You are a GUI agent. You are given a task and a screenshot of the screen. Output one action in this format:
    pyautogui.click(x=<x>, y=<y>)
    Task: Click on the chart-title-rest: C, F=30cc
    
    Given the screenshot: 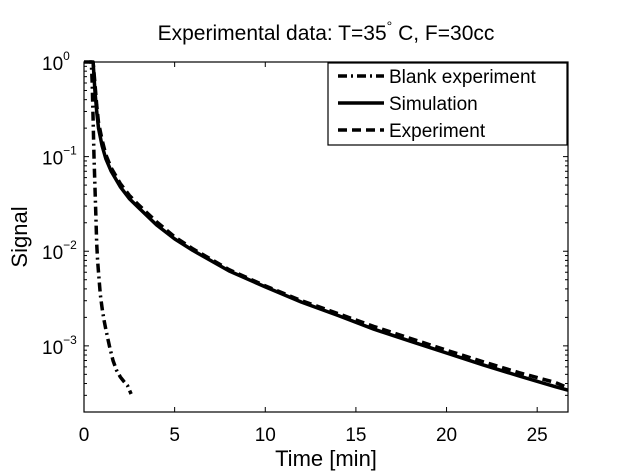 What is the action you would take?
    pyautogui.click(x=443, y=33)
    